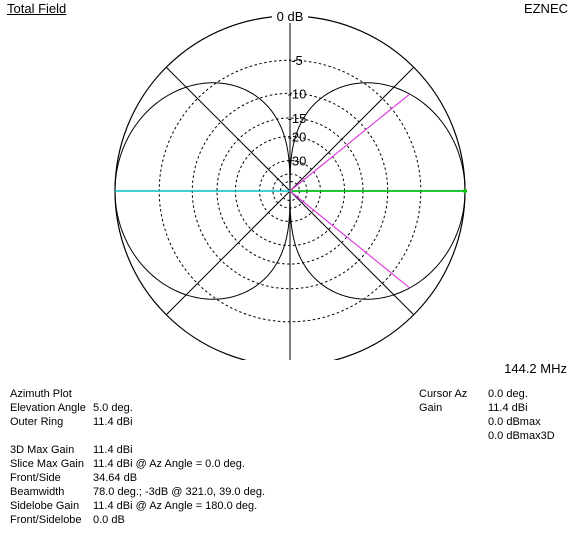 The width and height of the screenshot is (580, 535). I want to click on ring-label: 0 dB, so click(290, 16).